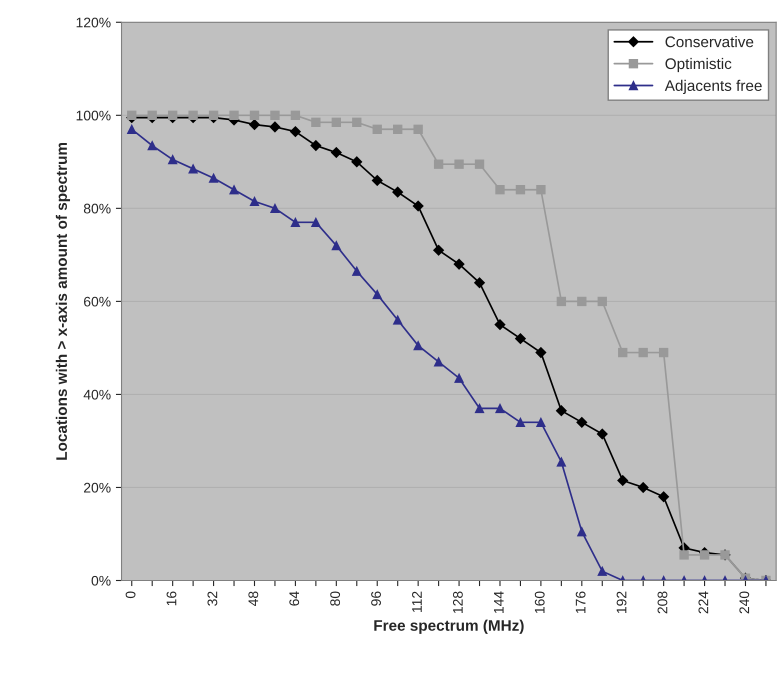  Describe the element at coordinates (93, 115) in the screenshot. I see `y-tick-label: 100%` at that location.